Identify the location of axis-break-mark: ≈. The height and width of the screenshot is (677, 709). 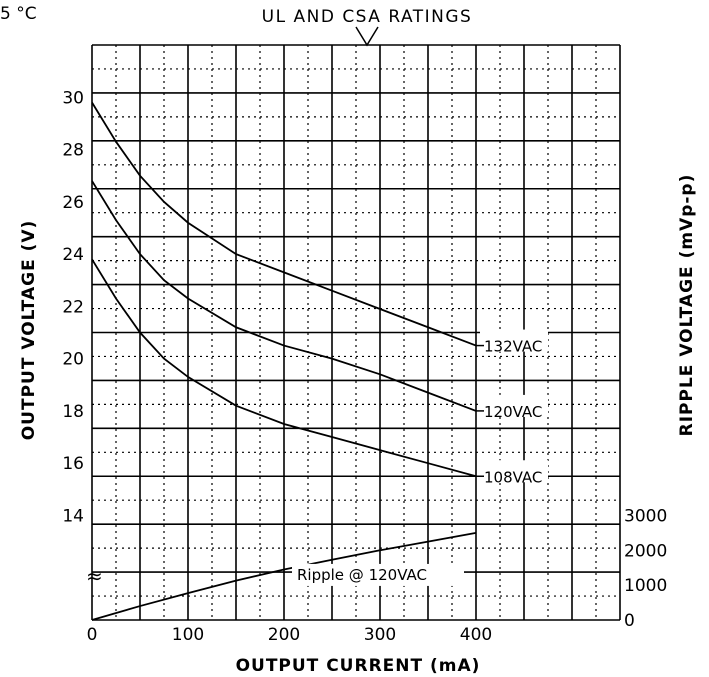
(94, 576).